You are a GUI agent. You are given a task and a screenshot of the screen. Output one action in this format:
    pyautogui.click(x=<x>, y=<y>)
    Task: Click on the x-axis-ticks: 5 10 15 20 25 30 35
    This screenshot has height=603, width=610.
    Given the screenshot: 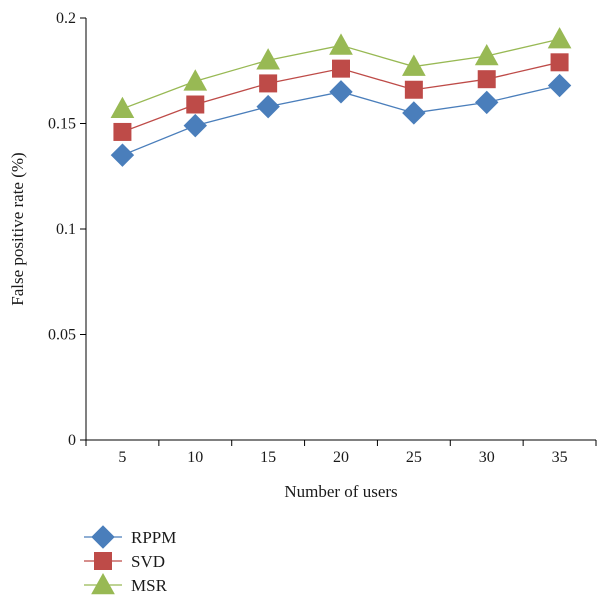 What is the action you would take?
    pyautogui.click(x=341, y=453)
    